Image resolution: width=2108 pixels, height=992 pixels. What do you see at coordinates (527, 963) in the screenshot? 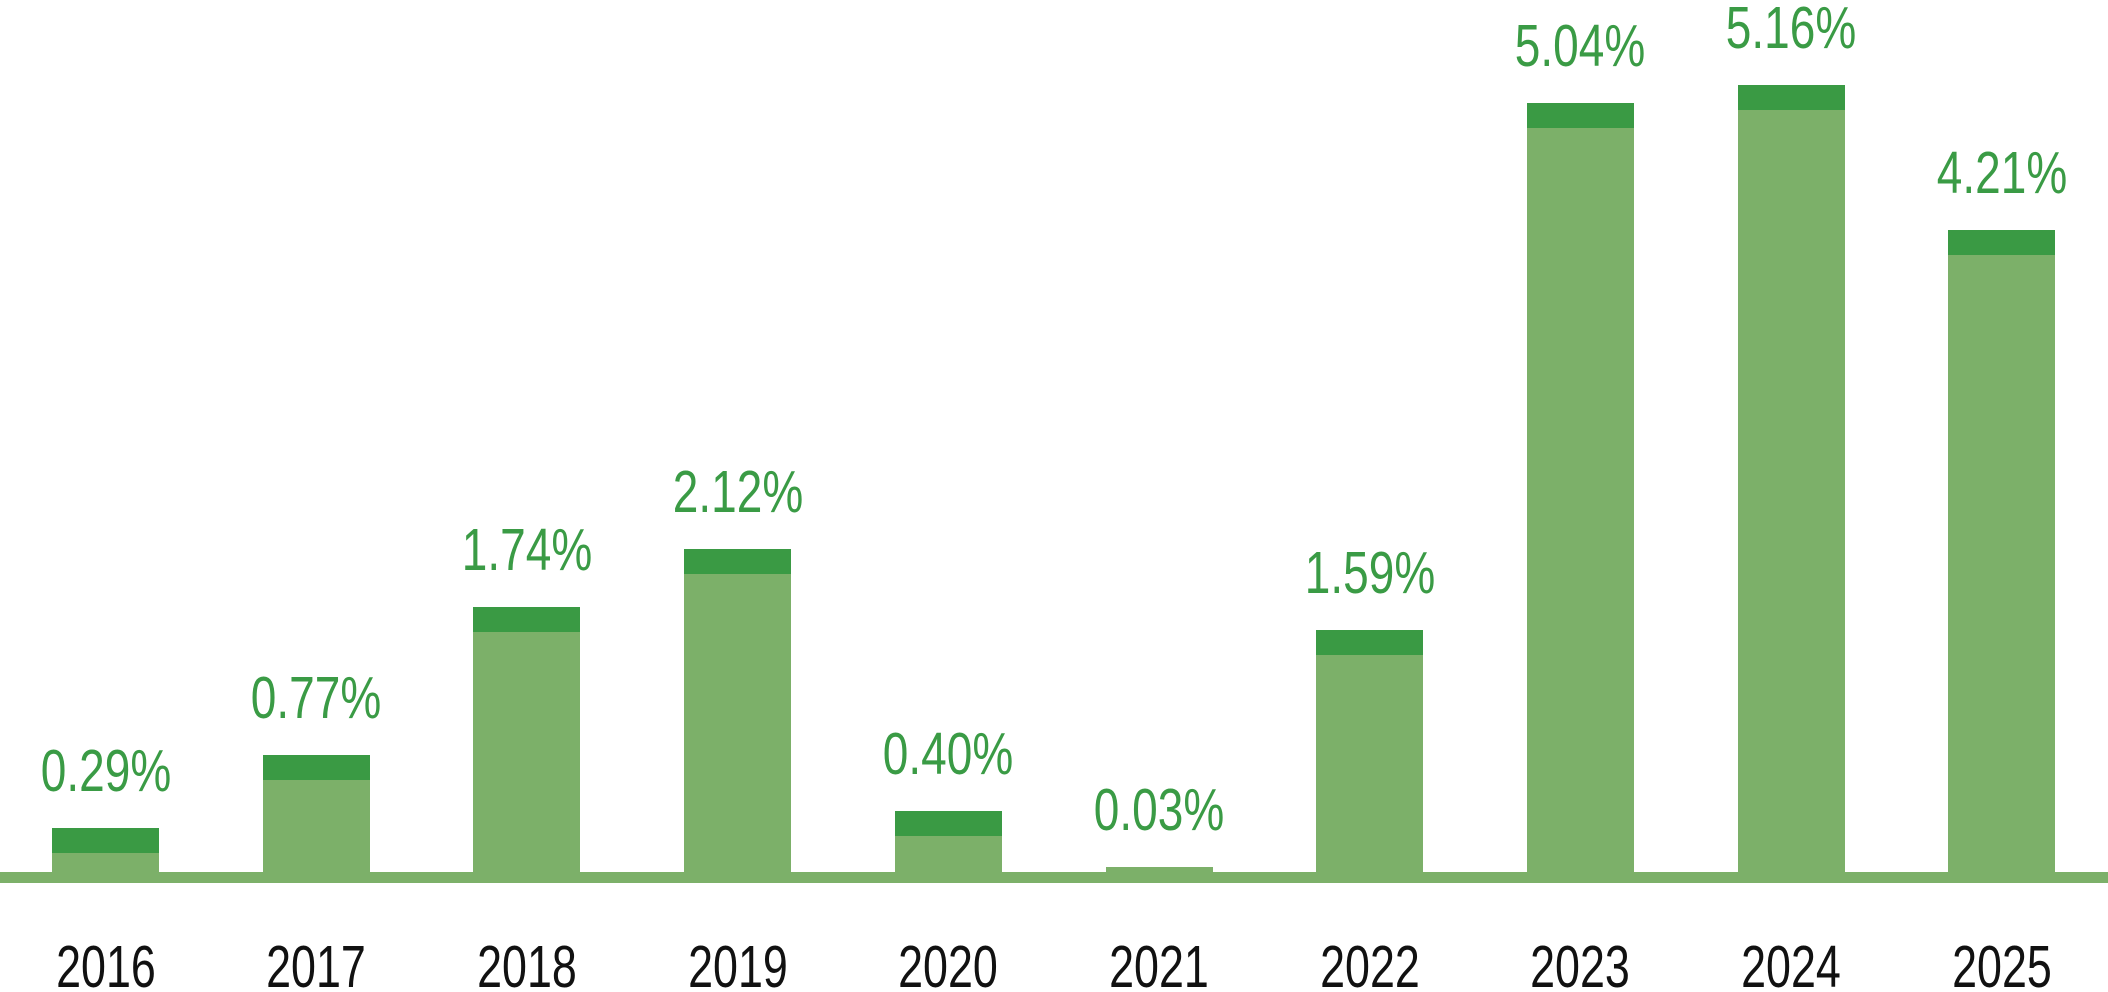
I see `category-label-2018: 2018` at bounding box center [527, 963].